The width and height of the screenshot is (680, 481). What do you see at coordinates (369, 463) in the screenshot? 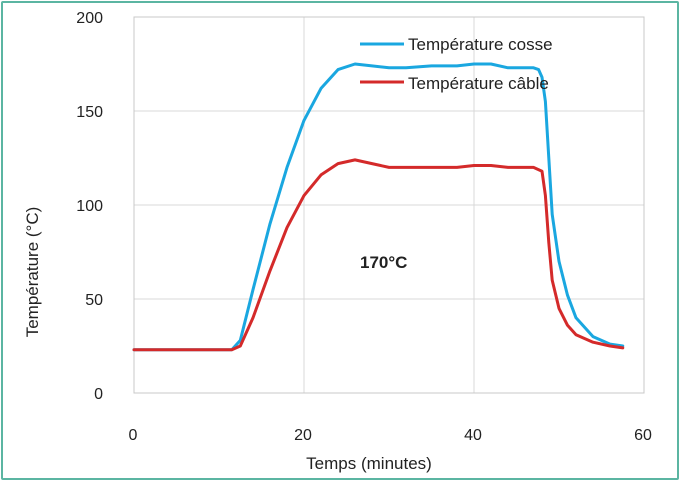
I see `x-axis-title: Temps (minutes)` at bounding box center [369, 463].